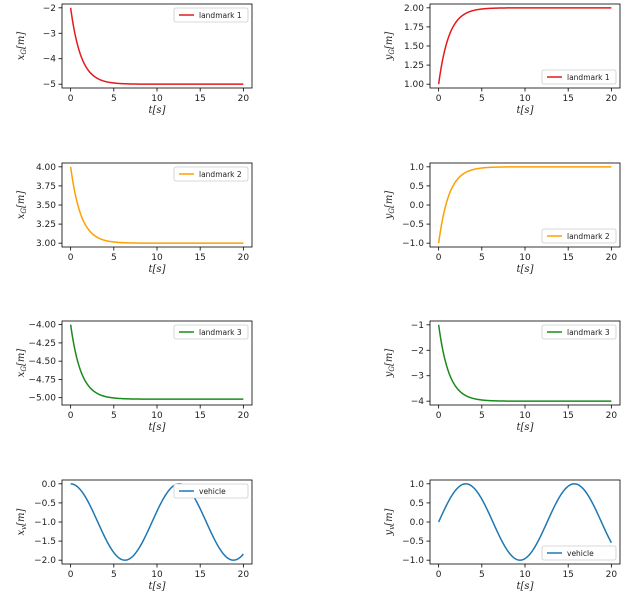 The image size is (640, 607). I want to click on legend: landmark 1, so click(211, 15).